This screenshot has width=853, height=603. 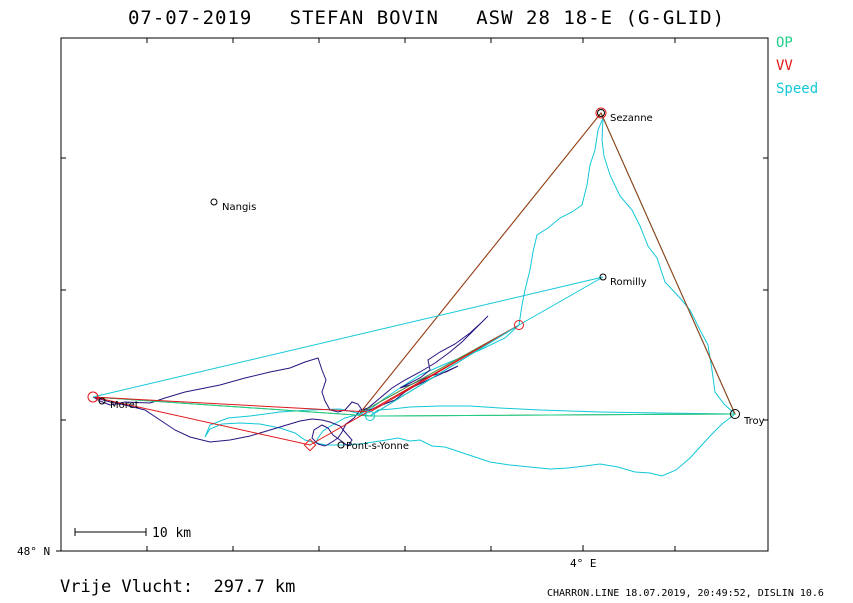 I want to click on lon-label: 4° E, so click(x=583, y=563).